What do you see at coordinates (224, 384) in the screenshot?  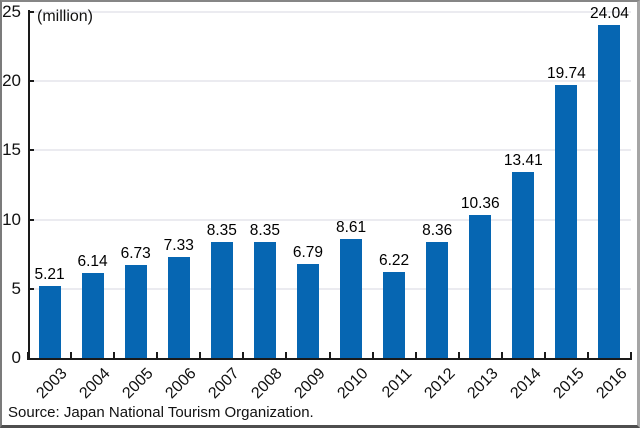 I see `x-axis-category-label-text: 2007` at bounding box center [224, 384].